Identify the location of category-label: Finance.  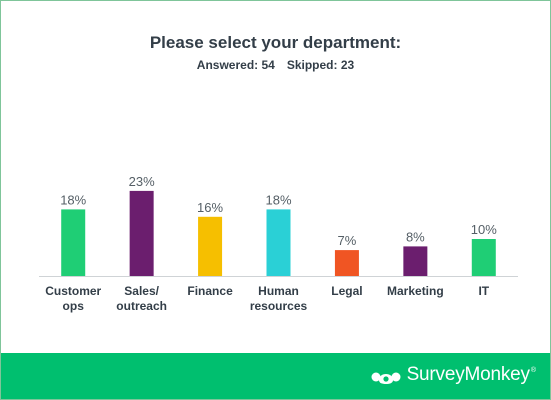
(210, 291).